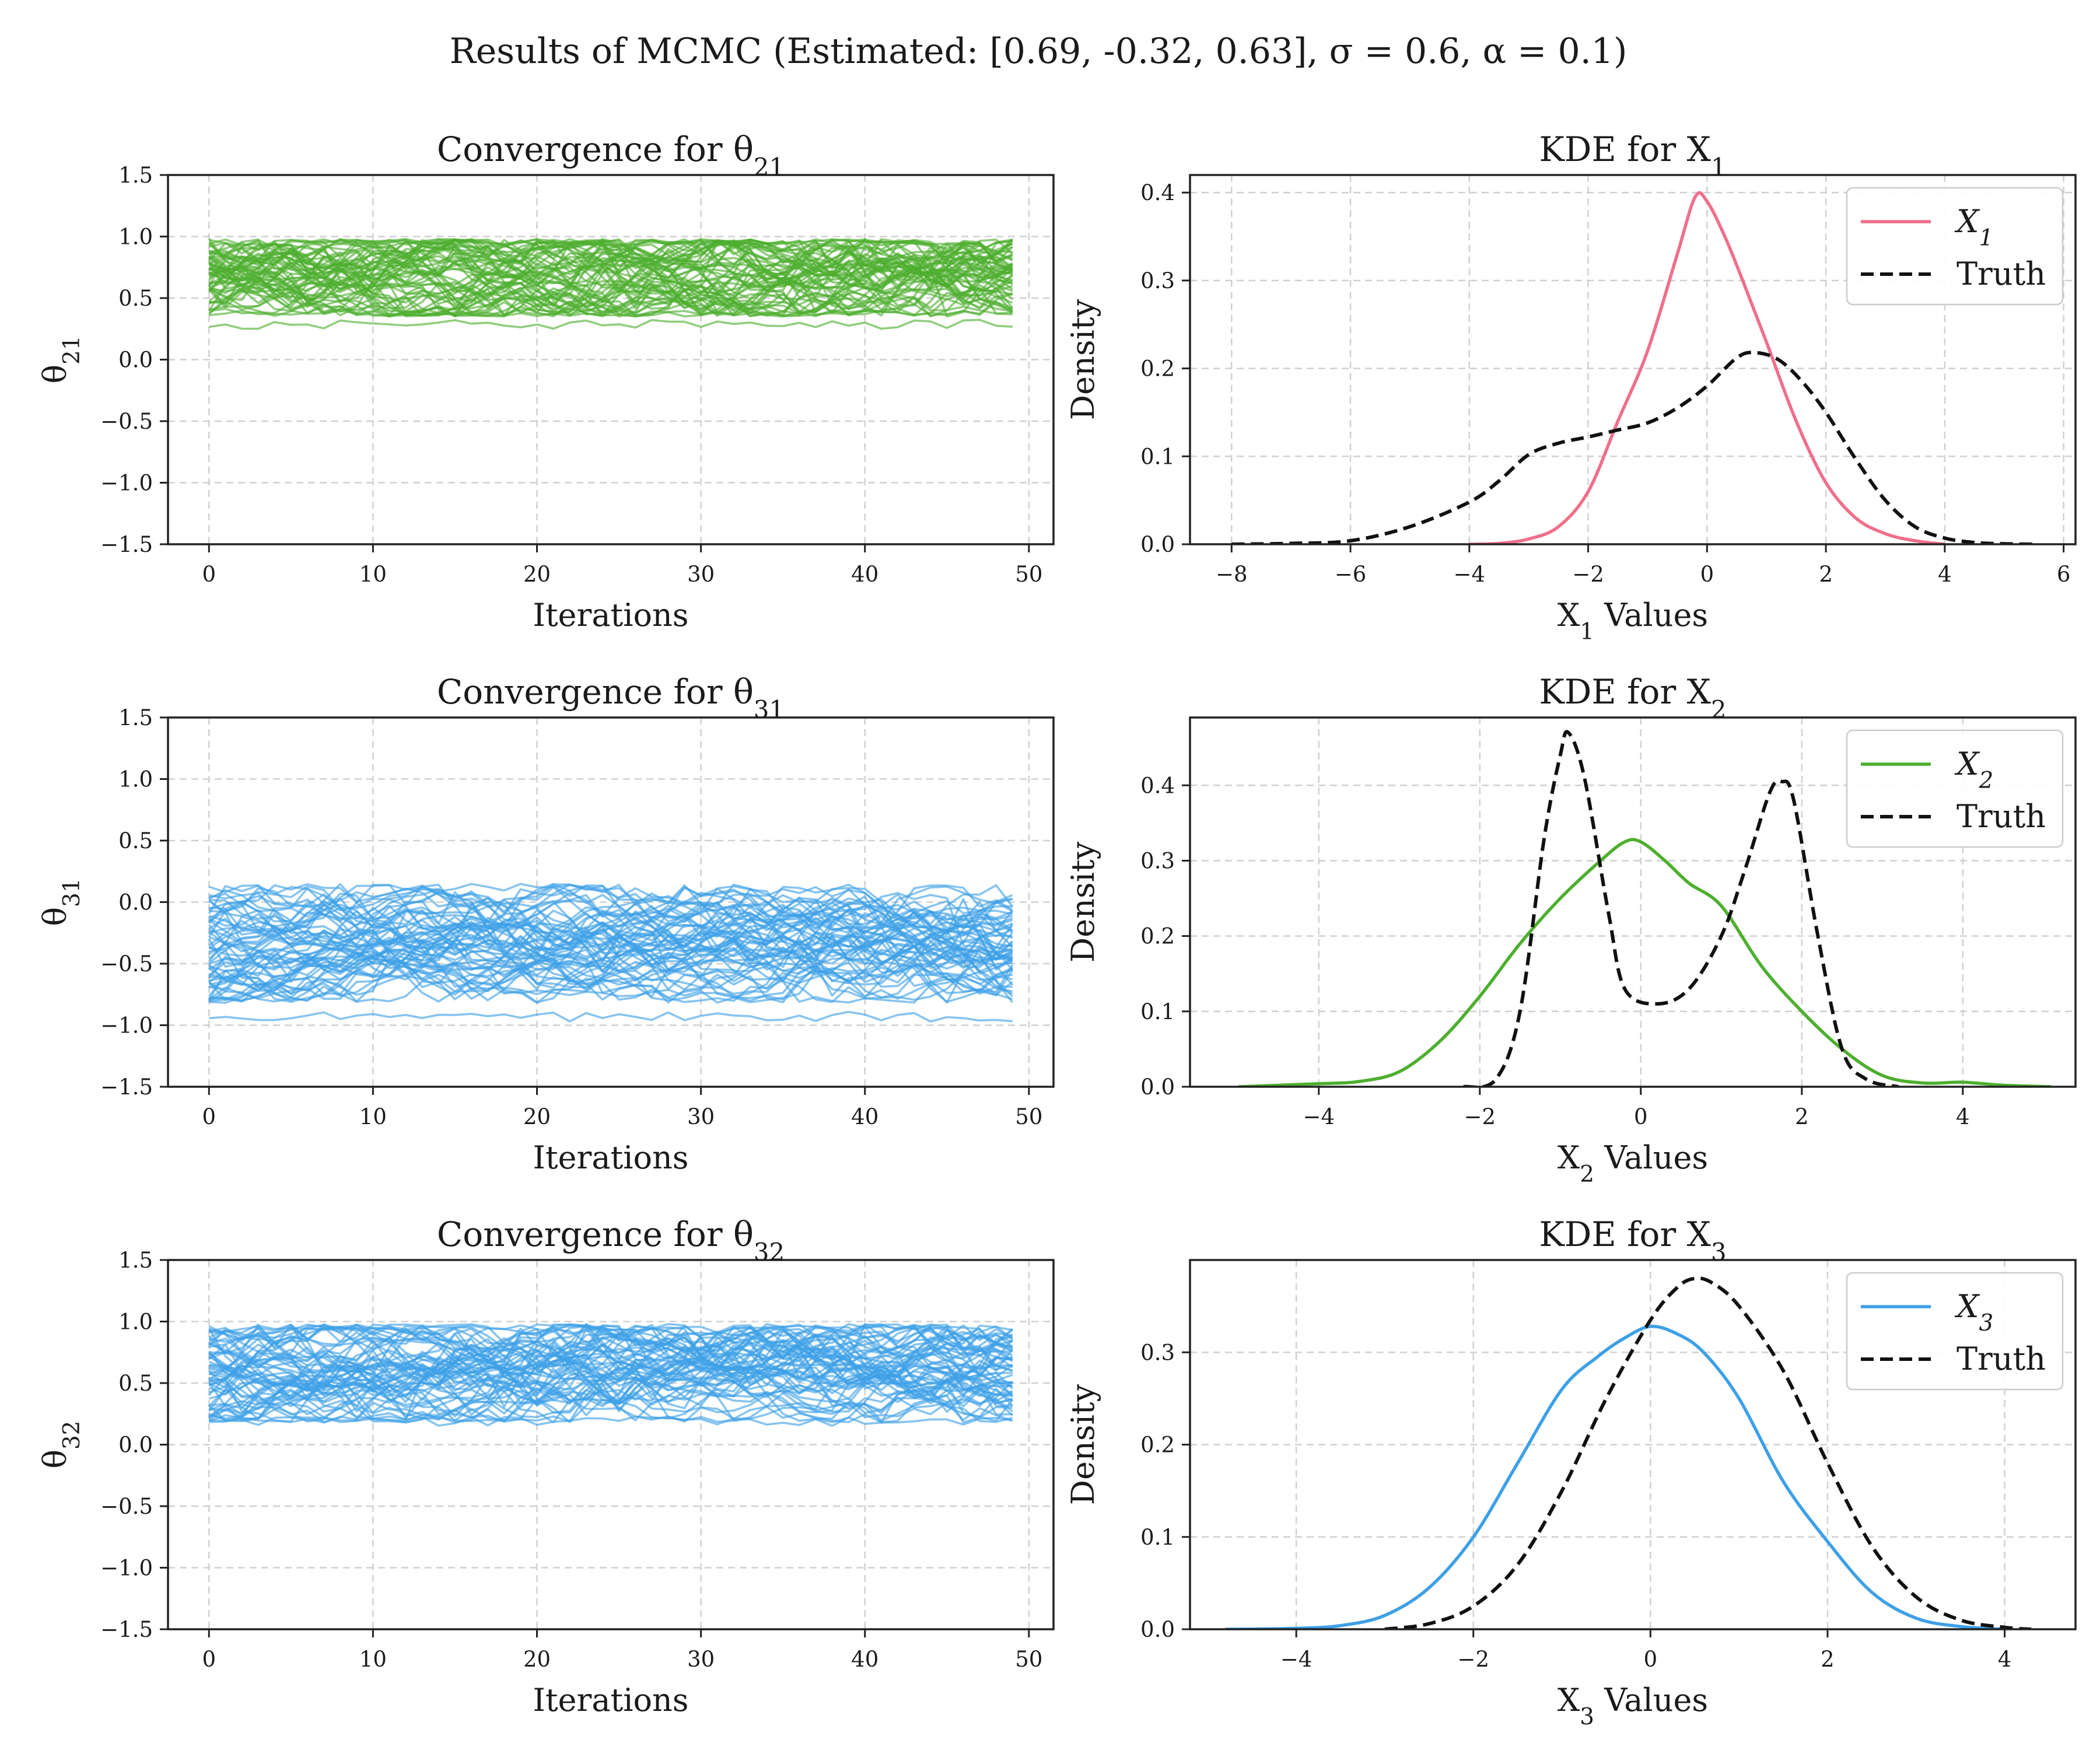 The width and height of the screenshot is (2100, 1750). Describe the element at coordinates (1028, 1116) in the screenshot. I see `x-tick-label: 50` at that location.